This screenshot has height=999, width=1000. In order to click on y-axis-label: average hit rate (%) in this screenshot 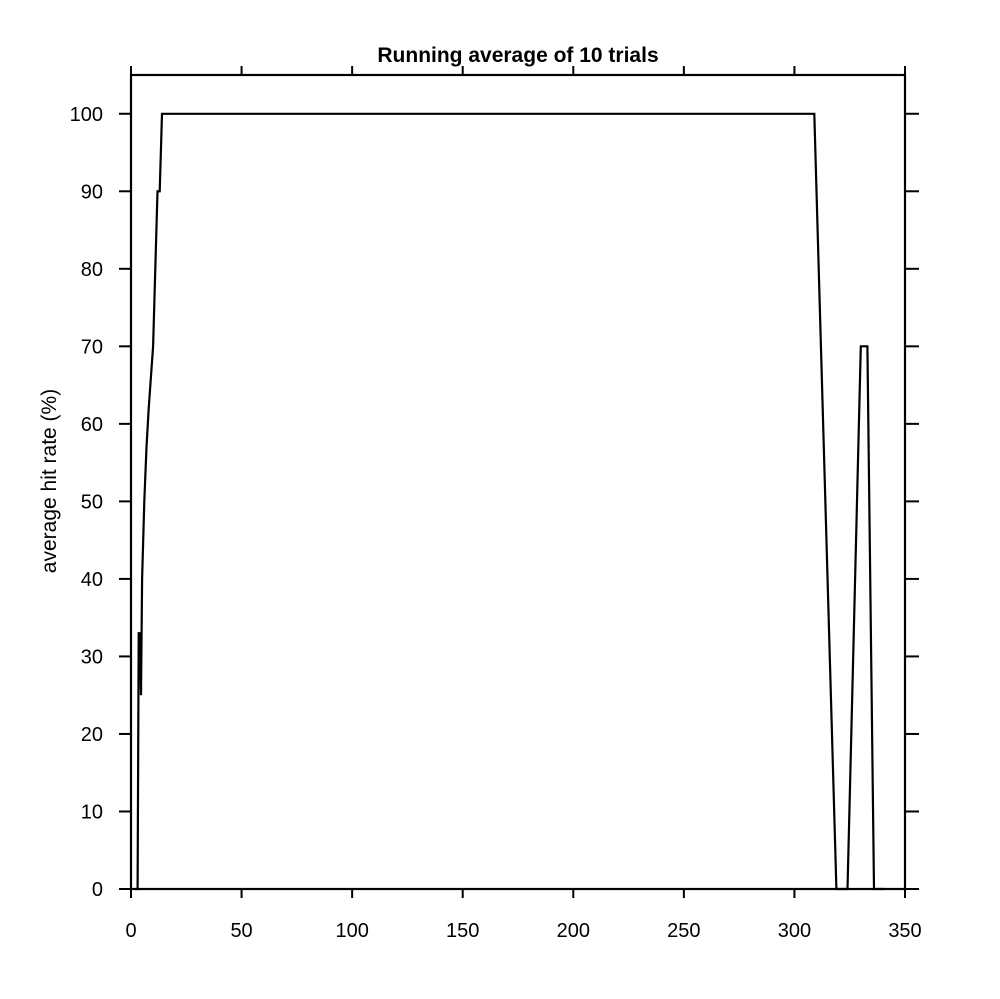, I will do `click(49, 481)`.